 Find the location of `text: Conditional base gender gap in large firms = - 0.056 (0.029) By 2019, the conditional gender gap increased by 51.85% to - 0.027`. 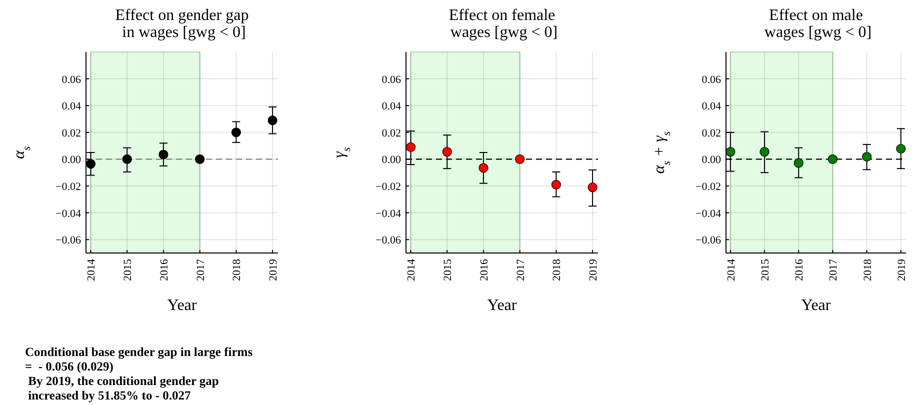

text: Conditional base gender gap in large firms = - 0.056 (0.029) By 2019, the conditional gender gap increased by 51.85% to - 0.027 is located at coordinates (139, 373).